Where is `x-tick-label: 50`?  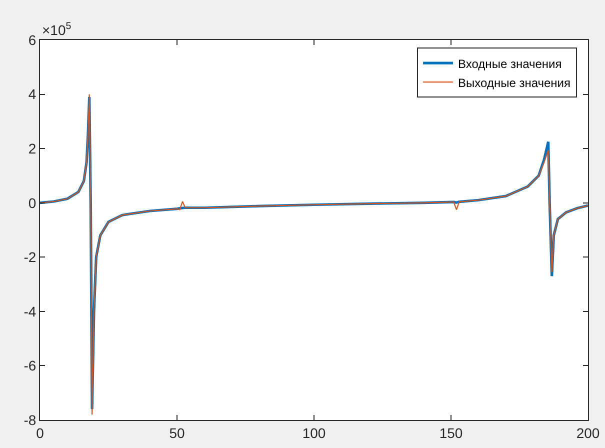 x-tick-label: 50 is located at coordinates (177, 432).